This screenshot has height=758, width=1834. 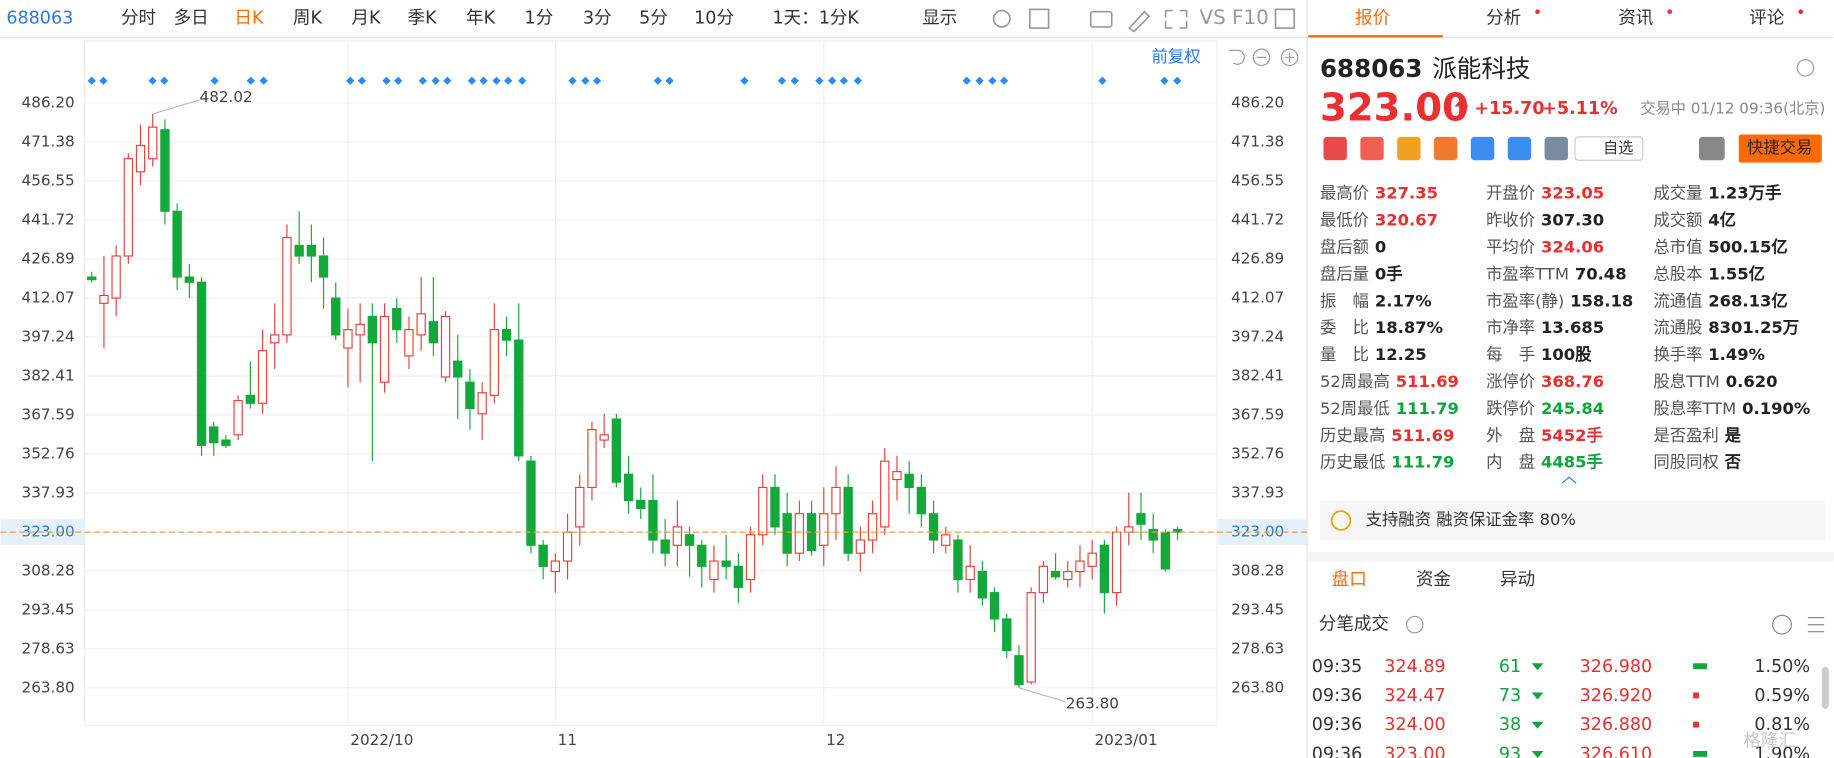 What do you see at coordinates (39, 19) in the screenshot?
I see `stock-code: 688063` at bounding box center [39, 19].